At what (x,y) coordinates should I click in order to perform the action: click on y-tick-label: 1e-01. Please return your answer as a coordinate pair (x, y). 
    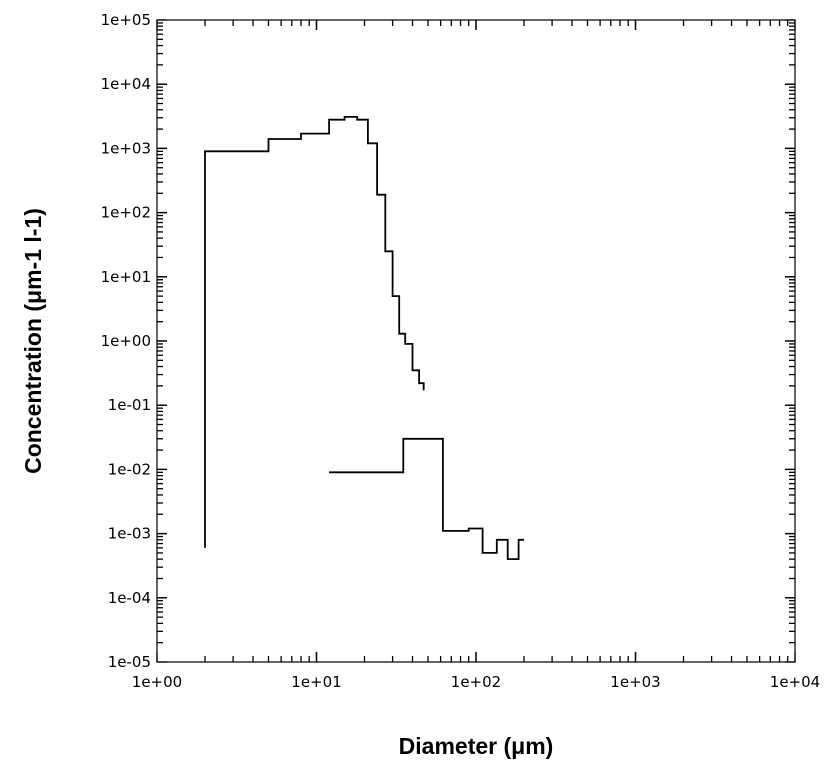
    Looking at the image, I should click on (129, 405).